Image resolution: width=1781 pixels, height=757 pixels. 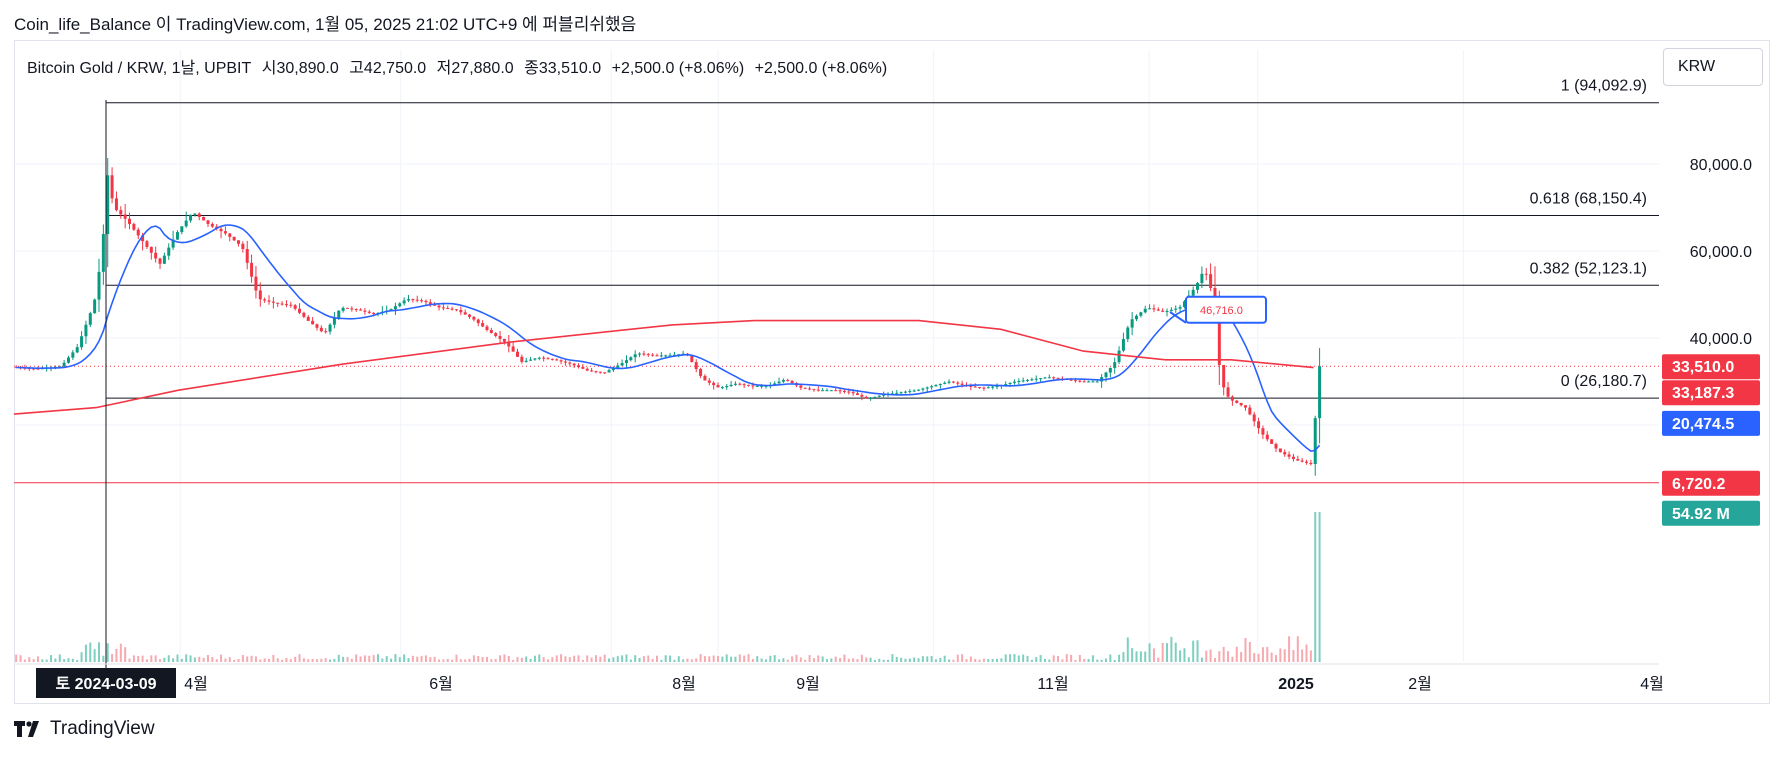 What do you see at coordinates (663, 367) in the screenshot?
I see `ma-slow-line` at bounding box center [663, 367].